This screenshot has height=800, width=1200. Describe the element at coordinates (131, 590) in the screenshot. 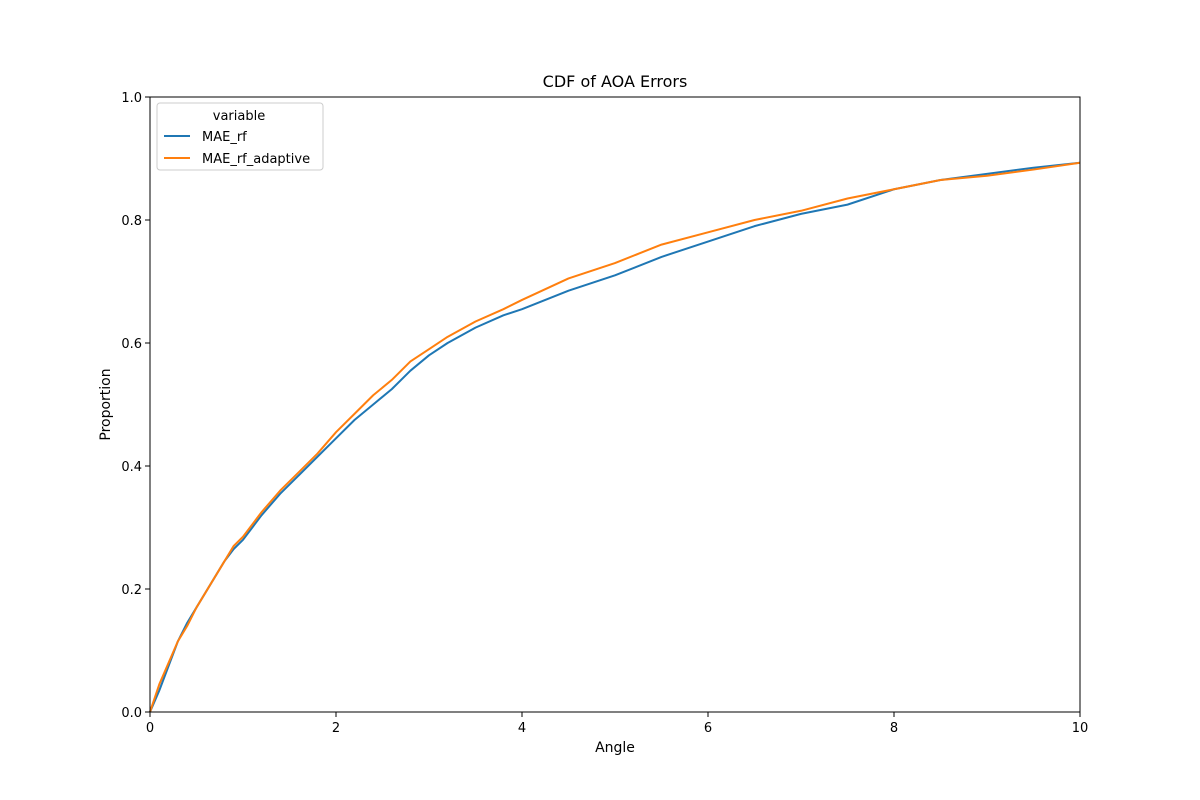

I see `y-tick-label: 0.2` at that location.